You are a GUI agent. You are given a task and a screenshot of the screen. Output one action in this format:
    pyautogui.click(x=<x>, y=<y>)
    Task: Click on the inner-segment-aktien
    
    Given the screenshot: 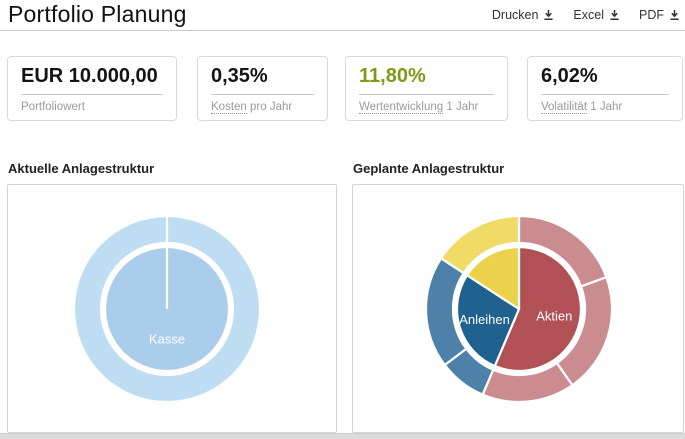 What is the action you would take?
    pyautogui.click(x=538, y=309)
    